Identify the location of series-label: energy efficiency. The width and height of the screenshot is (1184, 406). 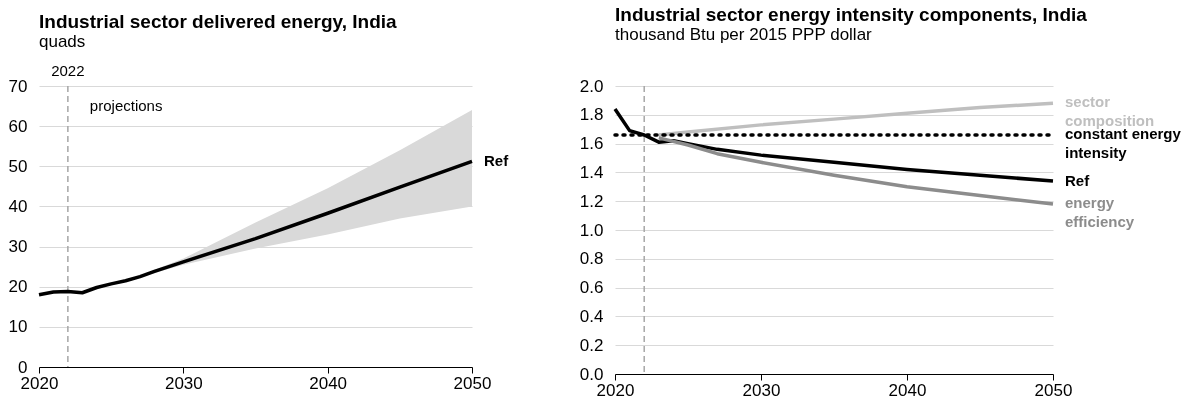
(1100, 212).